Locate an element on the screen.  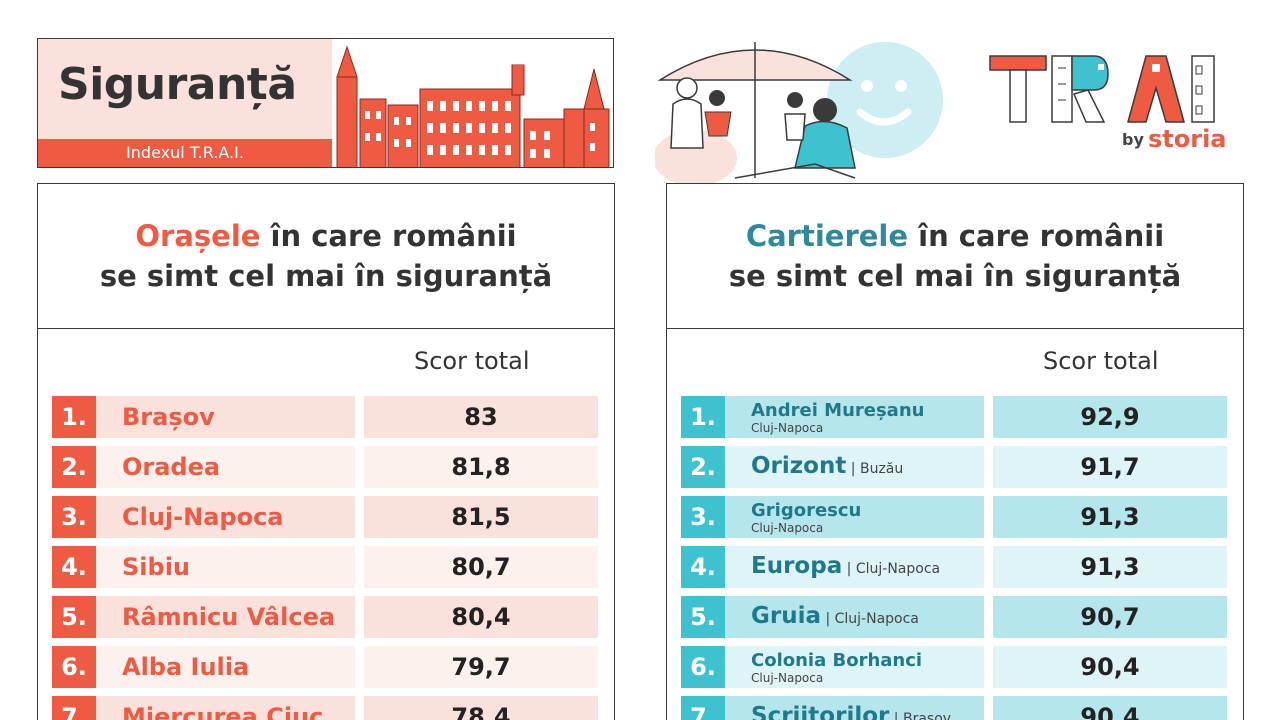
table-row: 5. Gruia | Cluj-Napoca 90,7 is located at coordinates (955, 617).